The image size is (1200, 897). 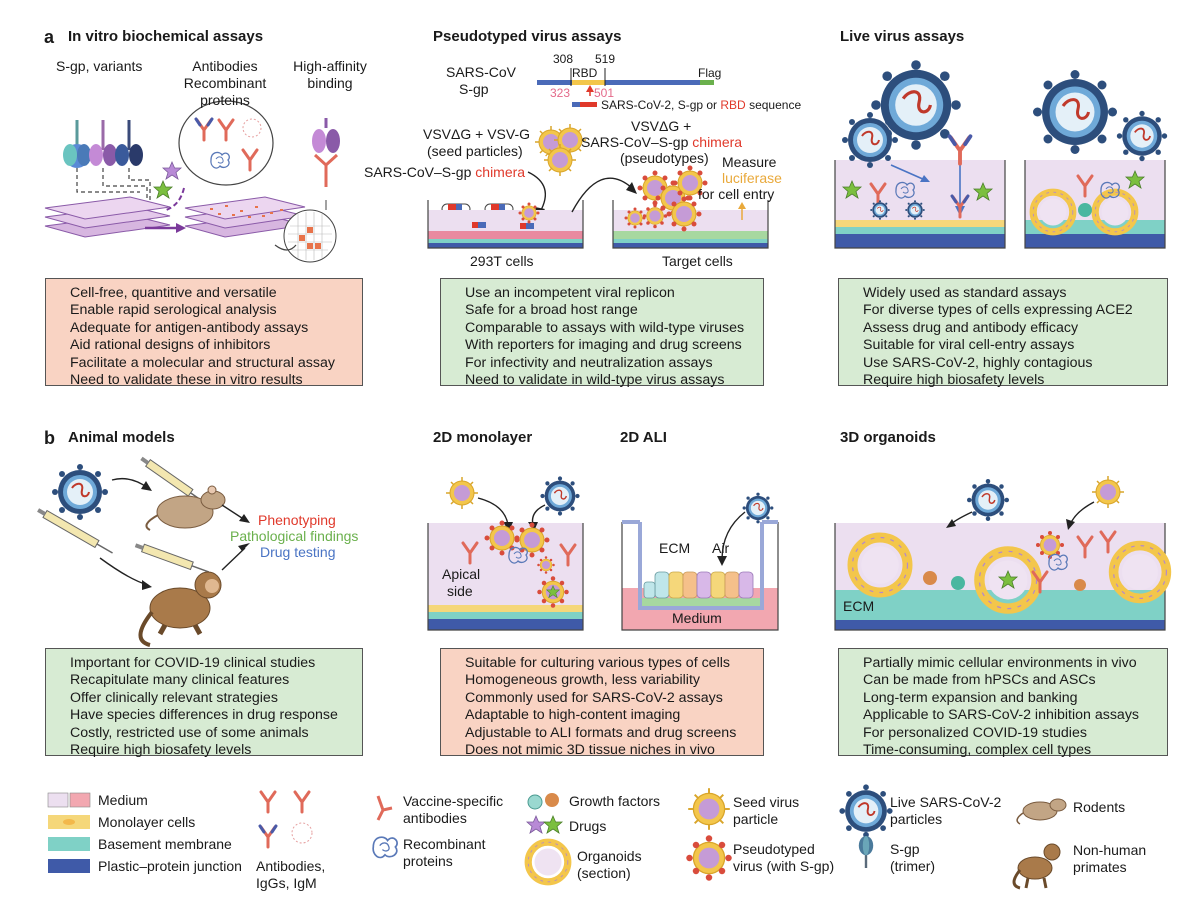 I want to click on antibodies-label: Antibodies Recombinant proteins, so click(x=225, y=83).